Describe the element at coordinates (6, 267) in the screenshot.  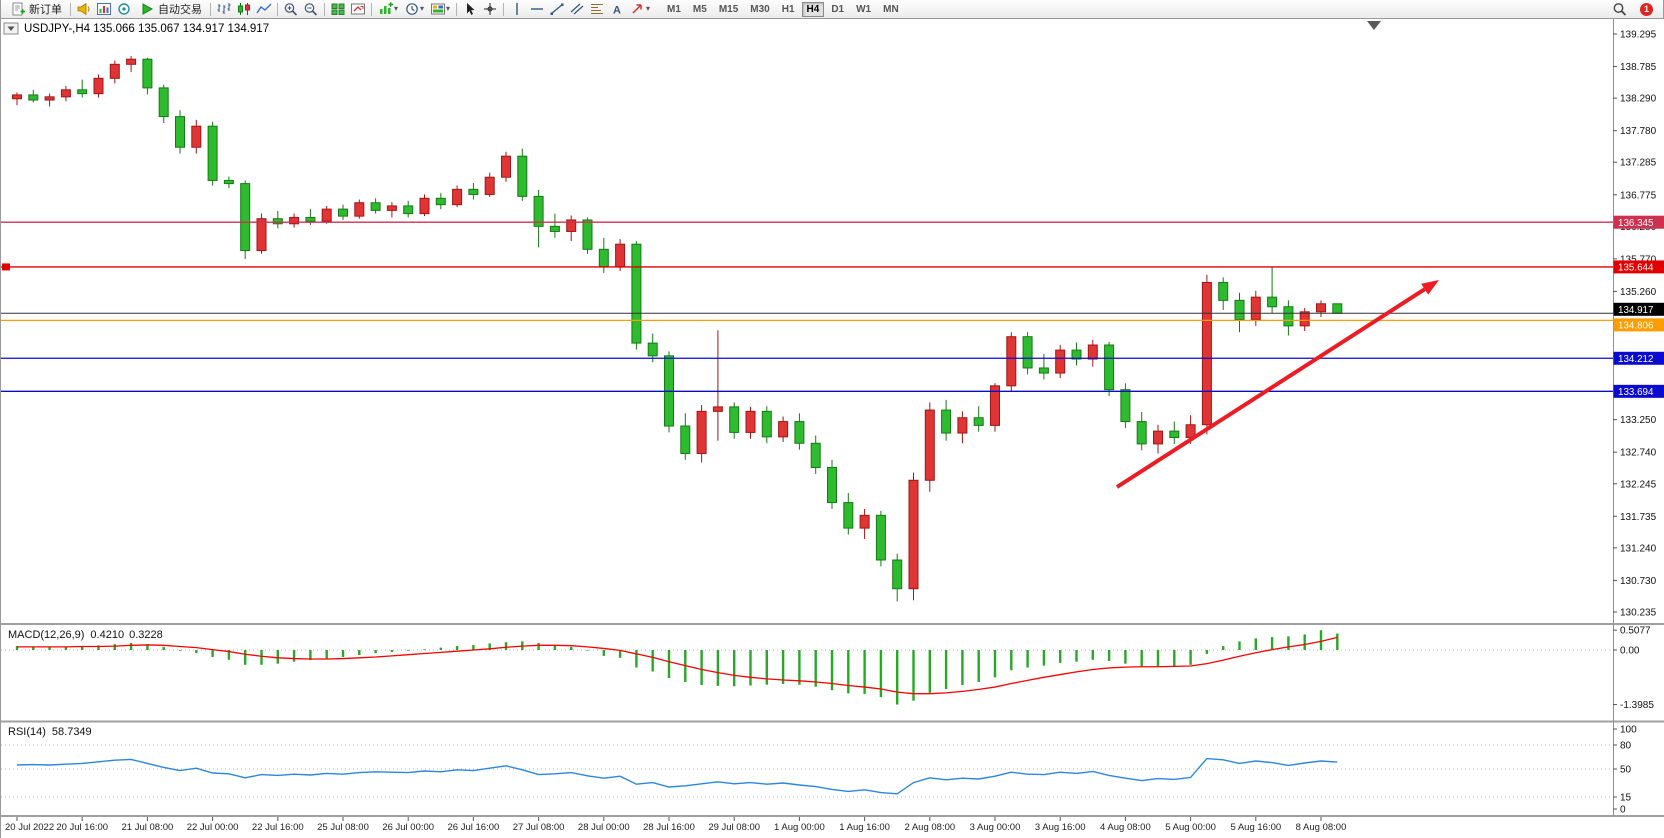
I see `line-anchor-marker` at that location.